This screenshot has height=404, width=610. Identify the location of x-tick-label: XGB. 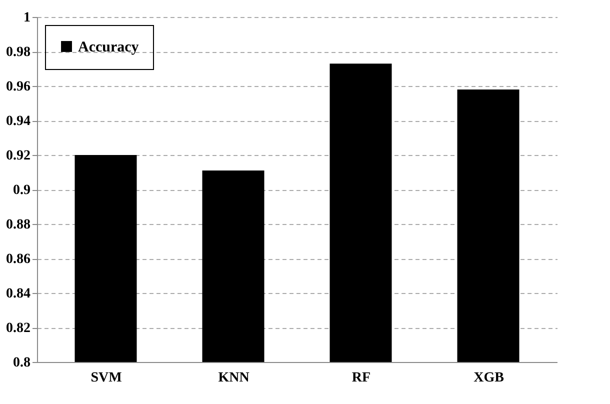
(489, 378).